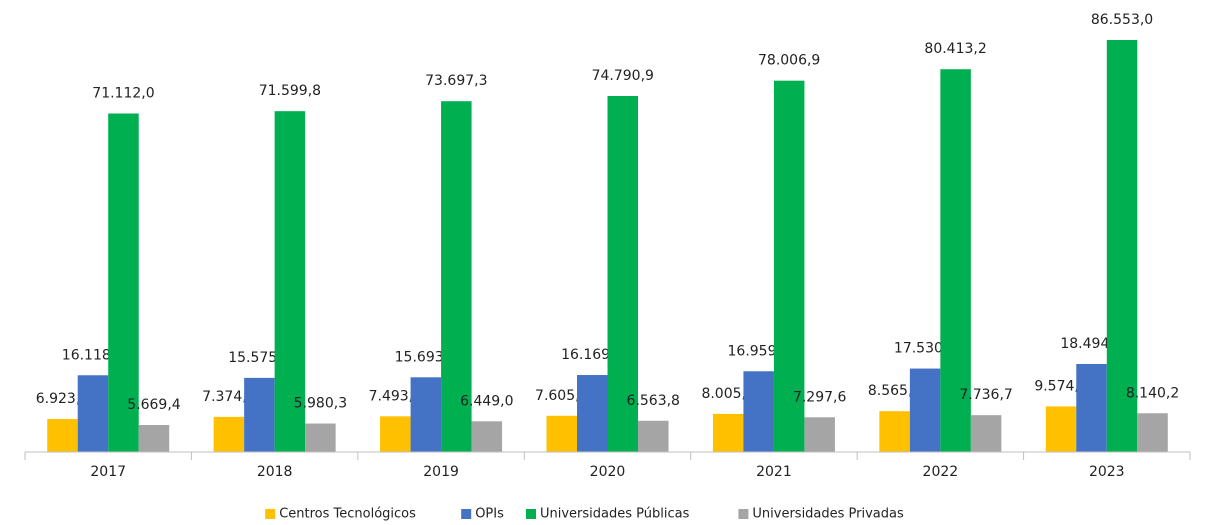  Describe the element at coordinates (727, 394) in the screenshot. I see `data-label: 8.005,9` at that location.